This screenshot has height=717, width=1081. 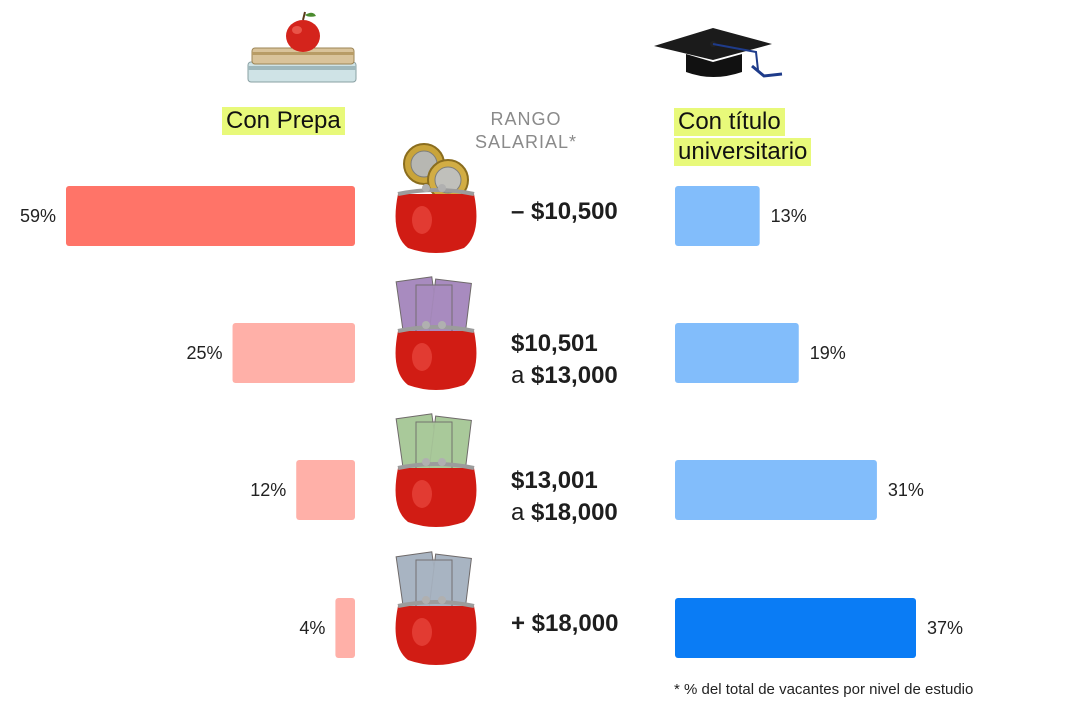 What do you see at coordinates (436, 333) in the screenshot?
I see `purse-100-bills-icon` at bounding box center [436, 333].